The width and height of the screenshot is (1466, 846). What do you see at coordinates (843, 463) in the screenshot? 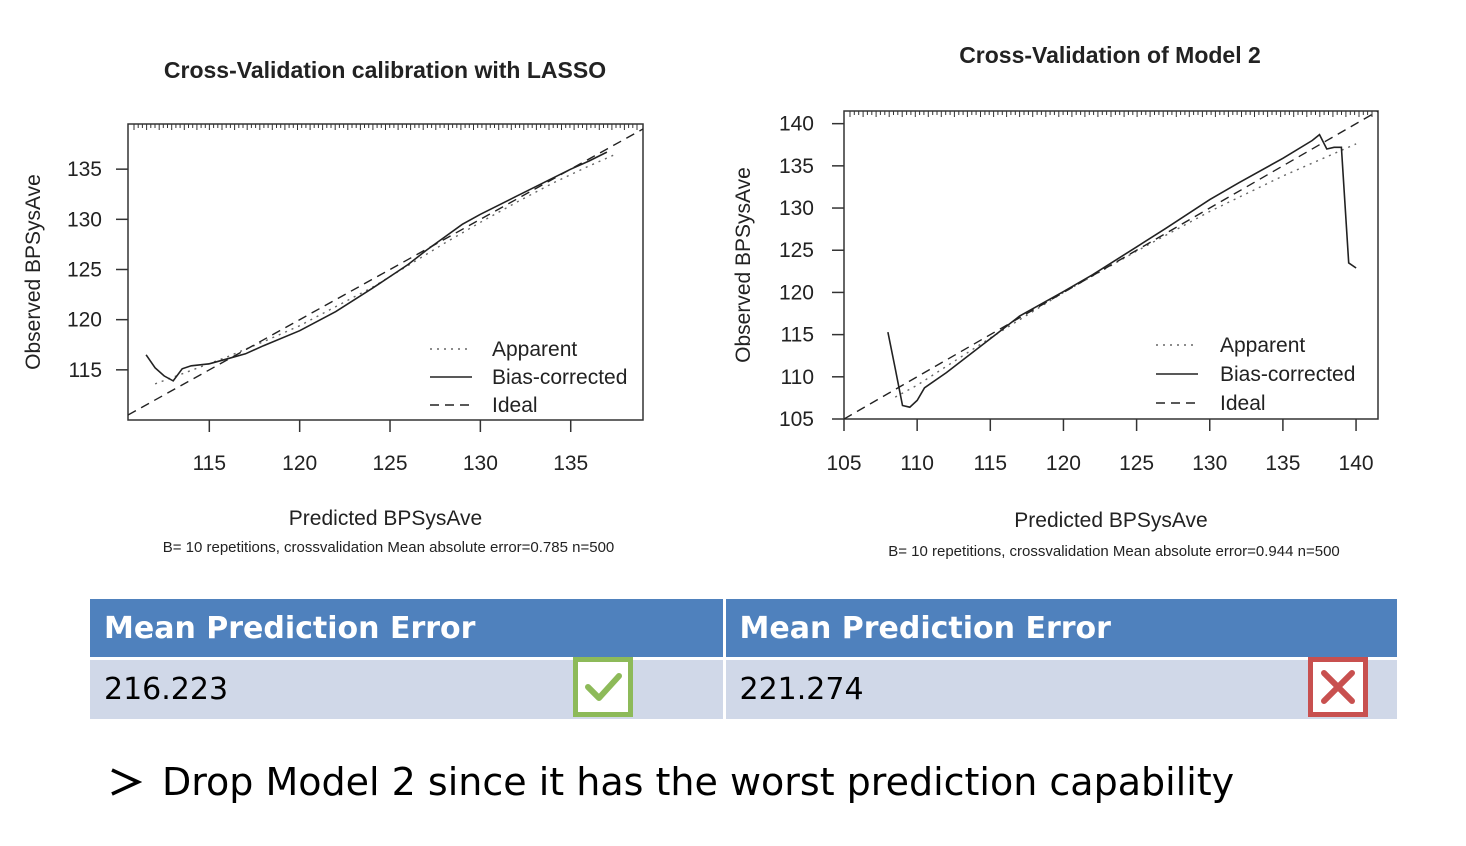
I see `x-tick-label: 105` at bounding box center [843, 463].